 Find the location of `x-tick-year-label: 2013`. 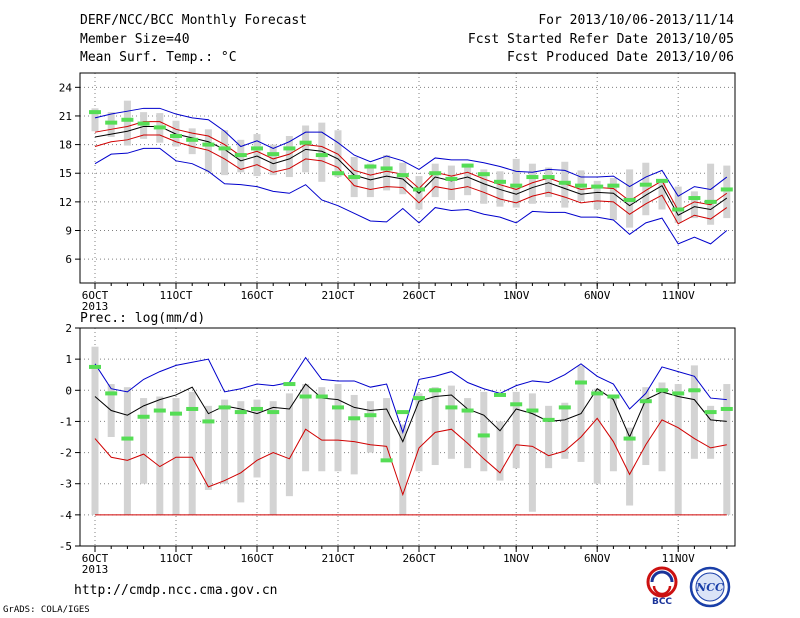

x-tick-year-label: 2013 is located at coordinates (95, 569).